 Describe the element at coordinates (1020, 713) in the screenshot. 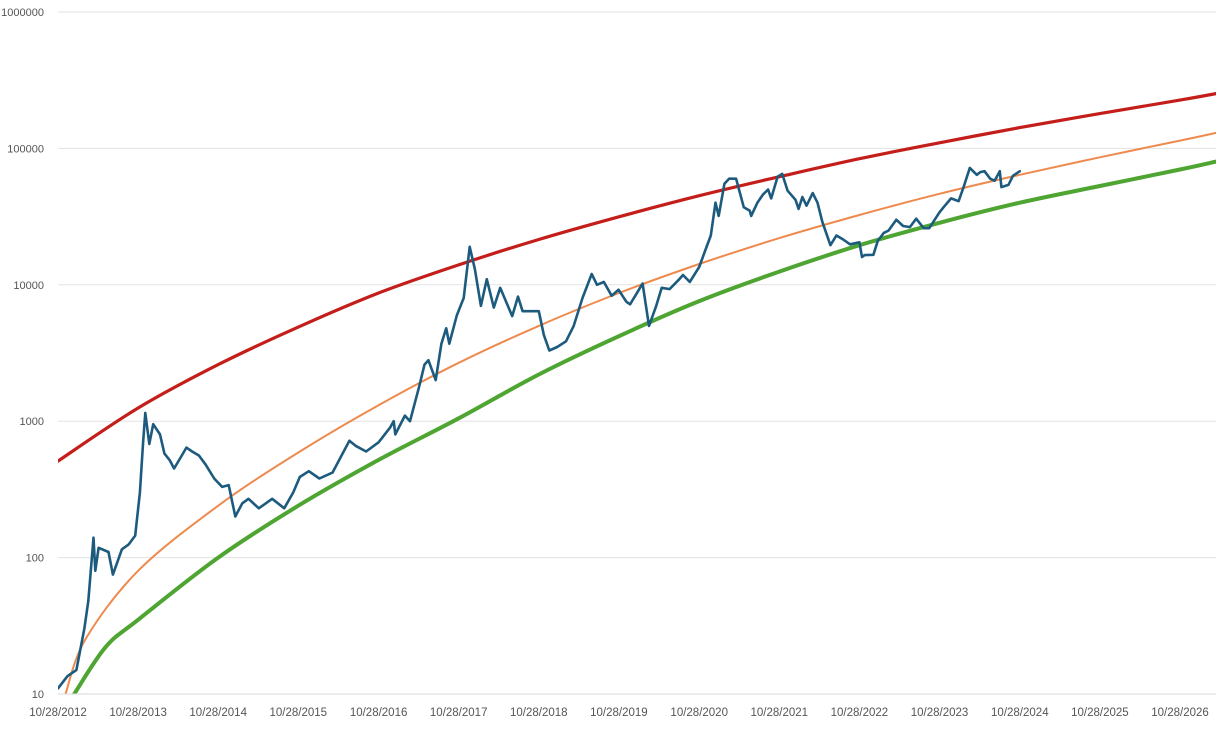

I see `x-tick-label: 10/28/2024` at that location.